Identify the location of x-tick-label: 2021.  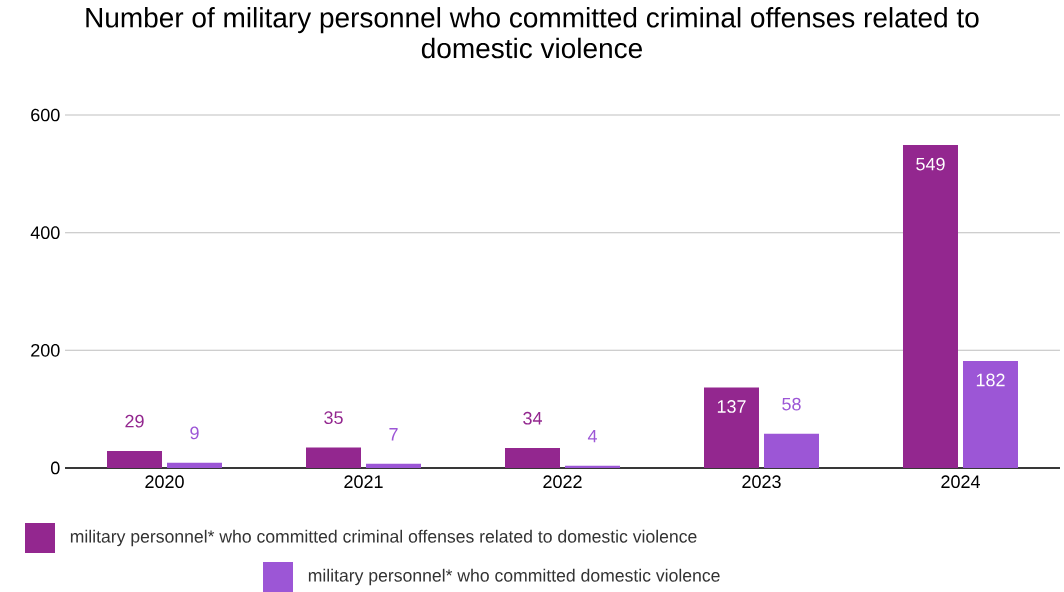
(363, 482).